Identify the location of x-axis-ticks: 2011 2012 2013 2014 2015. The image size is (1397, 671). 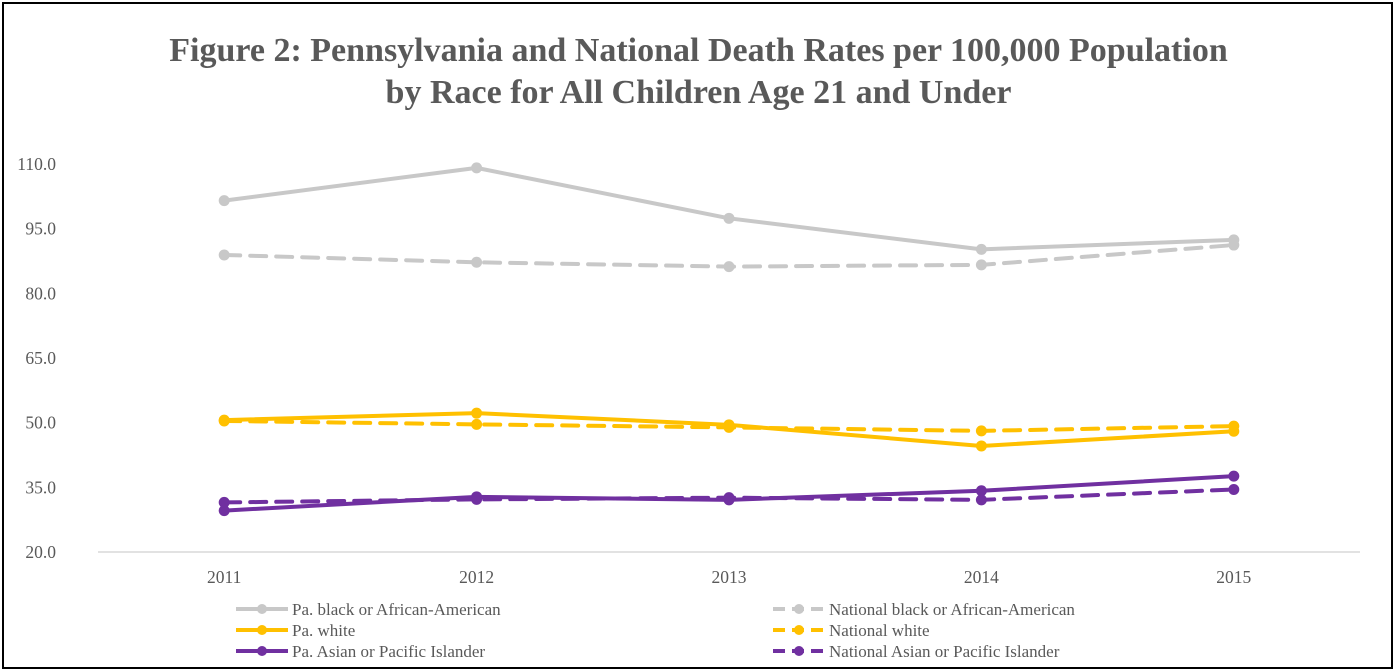
(729, 577).